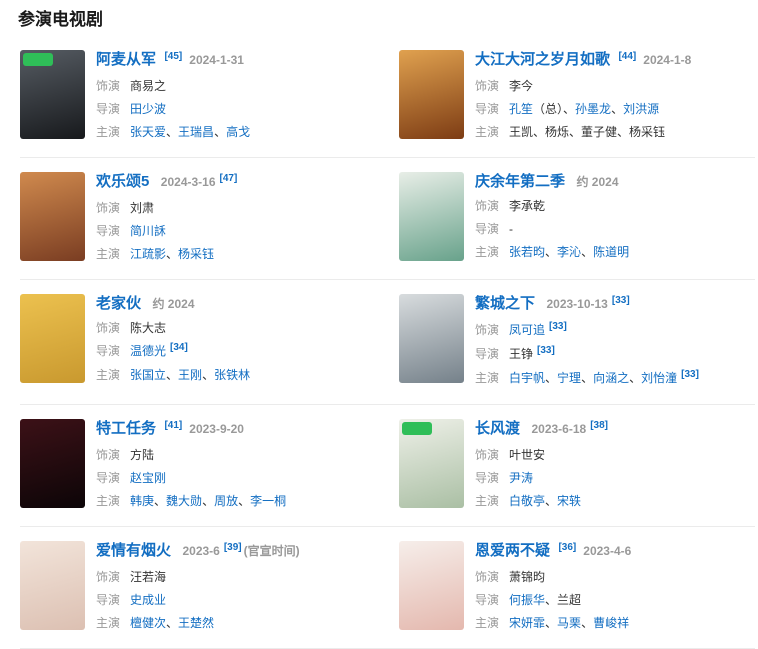 This screenshot has width=758, height=649. What do you see at coordinates (148, 600) in the screenshot?
I see `person-link: 史成业` at bounding box center [148, 600].